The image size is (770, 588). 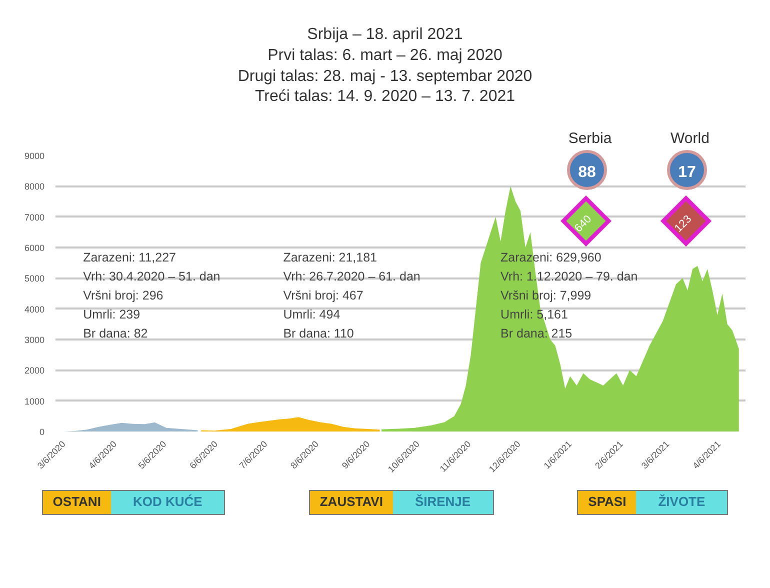 I want to click on y-tick-label: 7000, so click(x=34, y=217).